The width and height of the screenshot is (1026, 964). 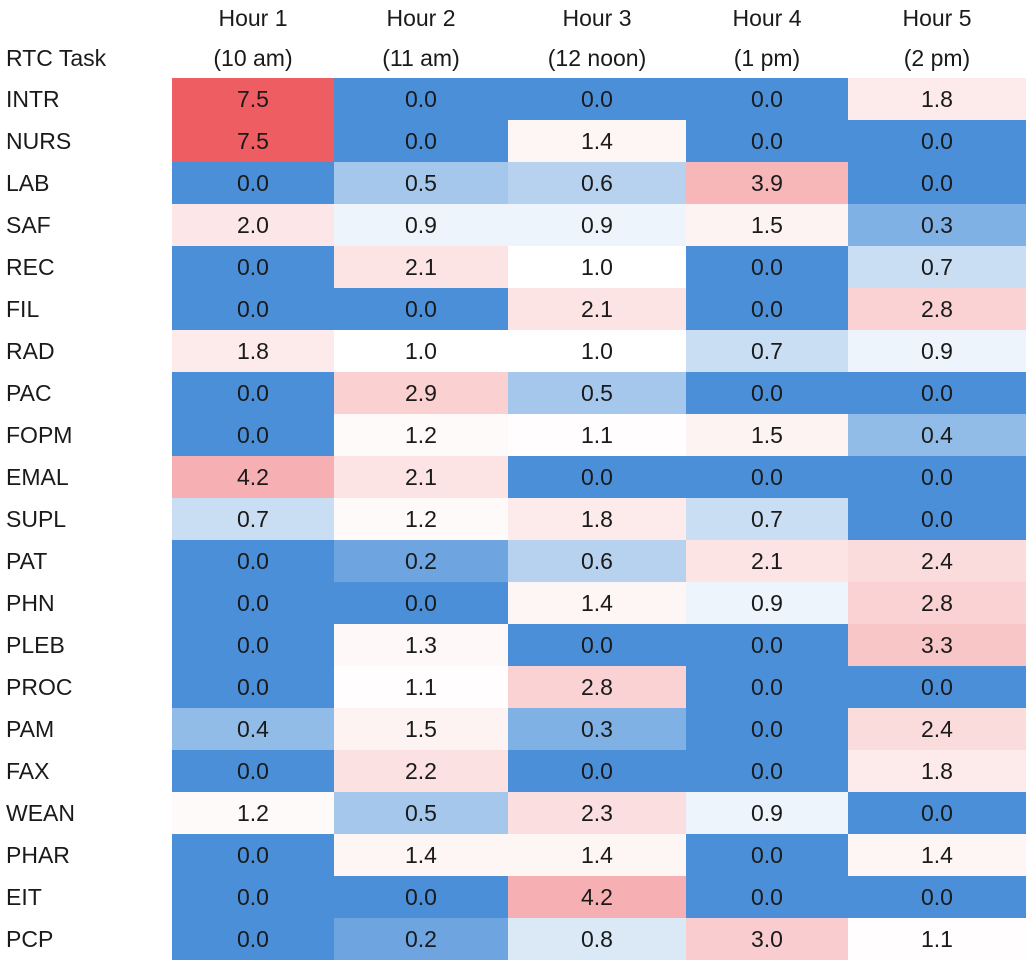 I want to click on heatmap-cell: 2.3, so click(x=597, y=813).